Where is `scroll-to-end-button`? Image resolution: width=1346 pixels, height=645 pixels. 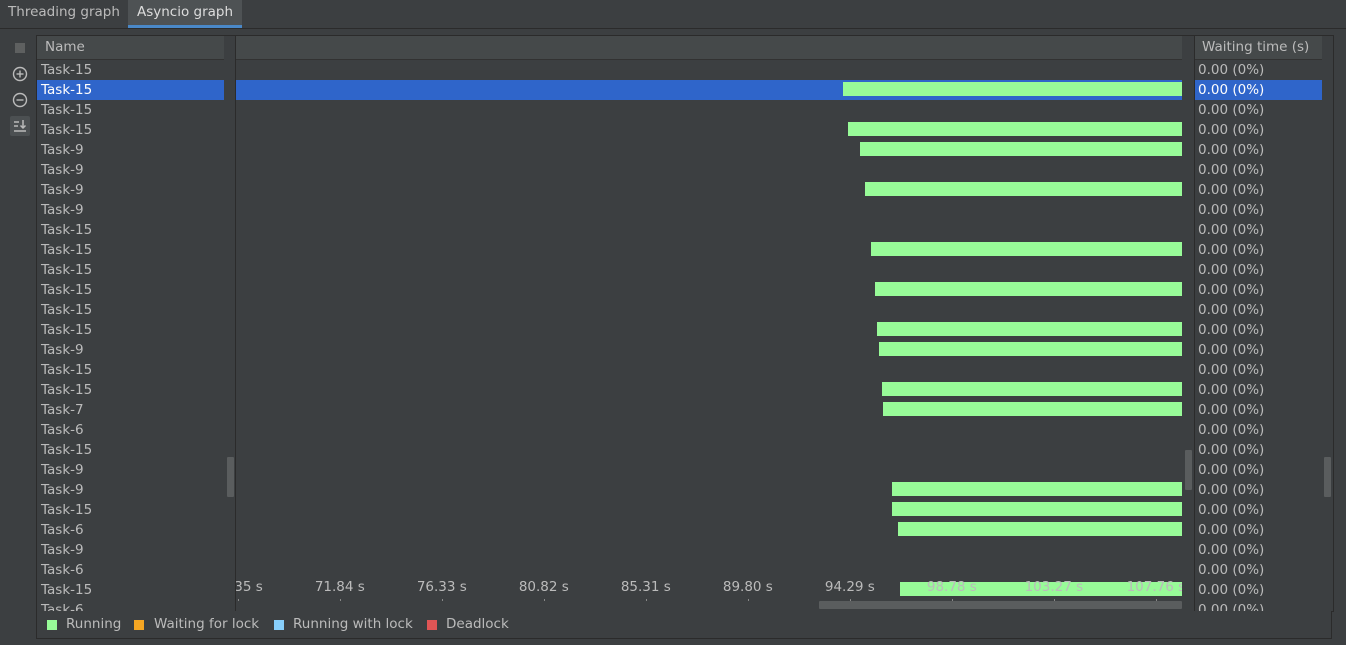 scroll-to-end-button is located at coordinates (20, 126).